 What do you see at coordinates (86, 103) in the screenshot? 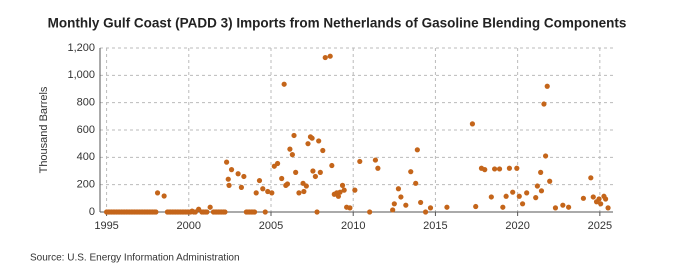
I see `y-tick-label: 800` at bounding box center [86, 103].